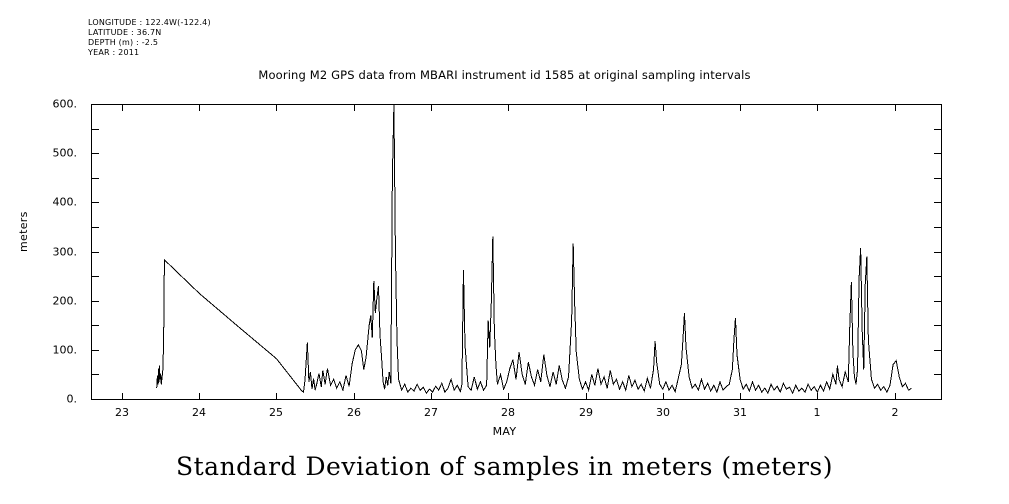 The image size is (1009, 504). Describe the element at coordinates (504, 431) in the screenshot. I see `x-axis-title: MAY` at that location.